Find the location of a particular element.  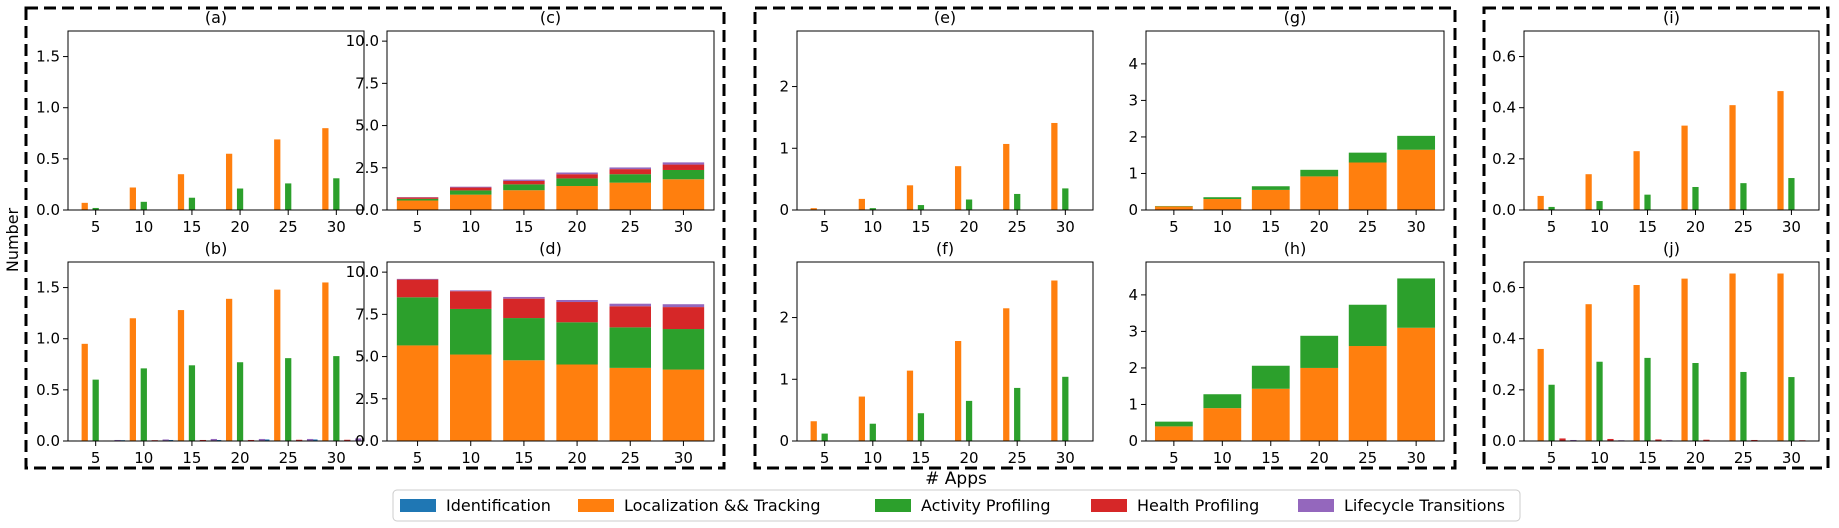

legend-swatch is located at coordinates (893, 505).